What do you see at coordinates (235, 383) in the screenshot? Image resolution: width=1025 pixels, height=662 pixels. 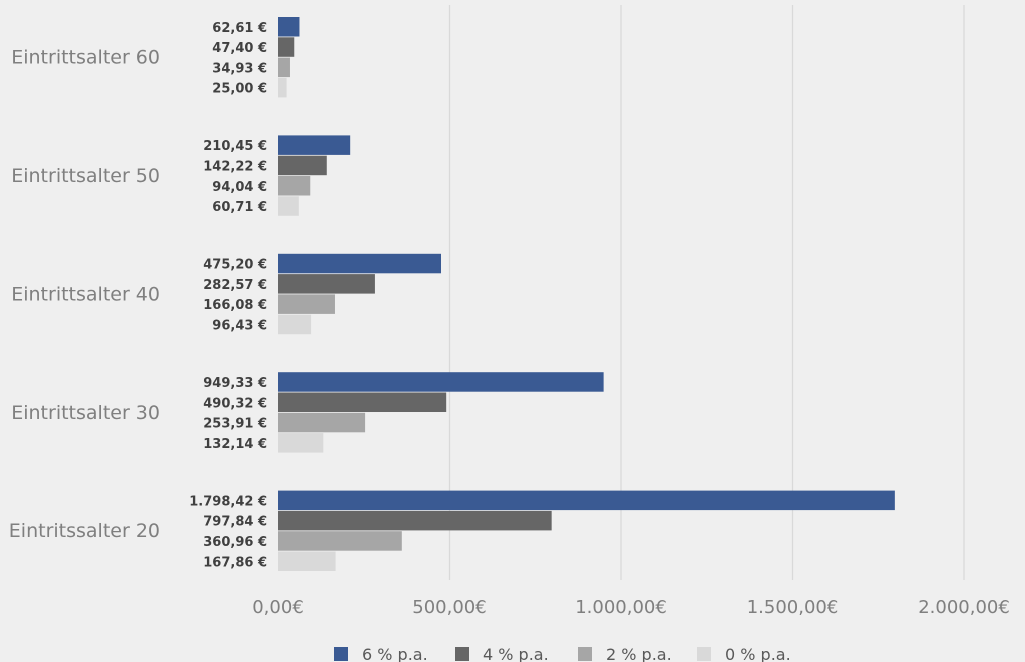 I see `value-label: 949,33 €` at bounding box center [235, 383].